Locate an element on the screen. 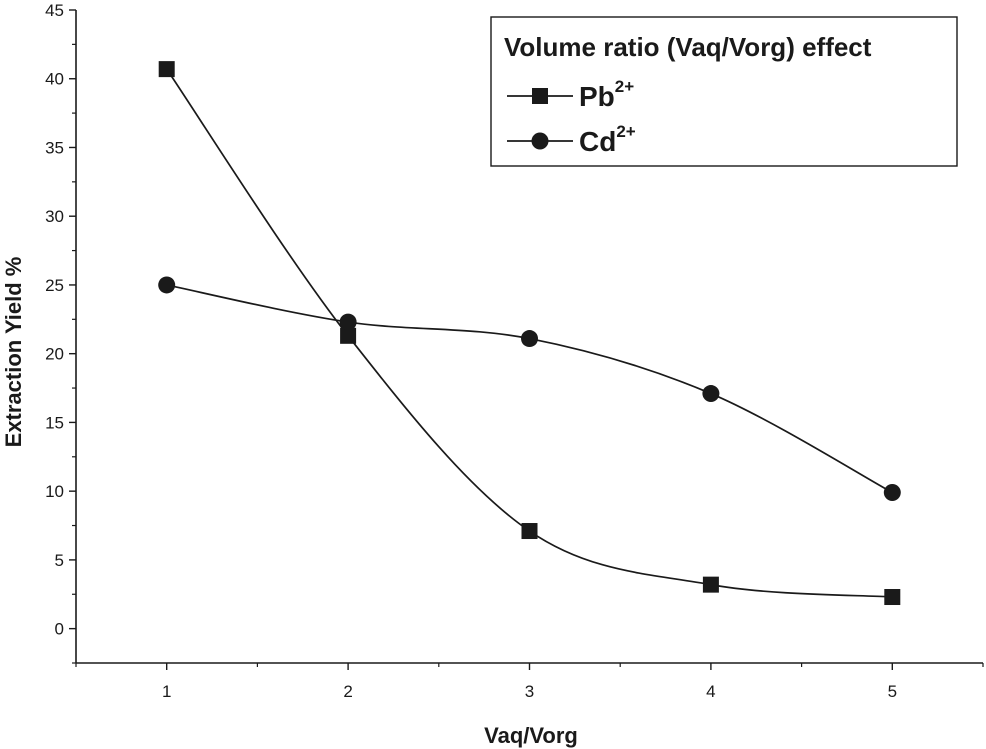 This screenshot has height=749, width=986. legend-title: Volume ratio (Vaq/Vorg) effect is located at coordinates (688, 47).